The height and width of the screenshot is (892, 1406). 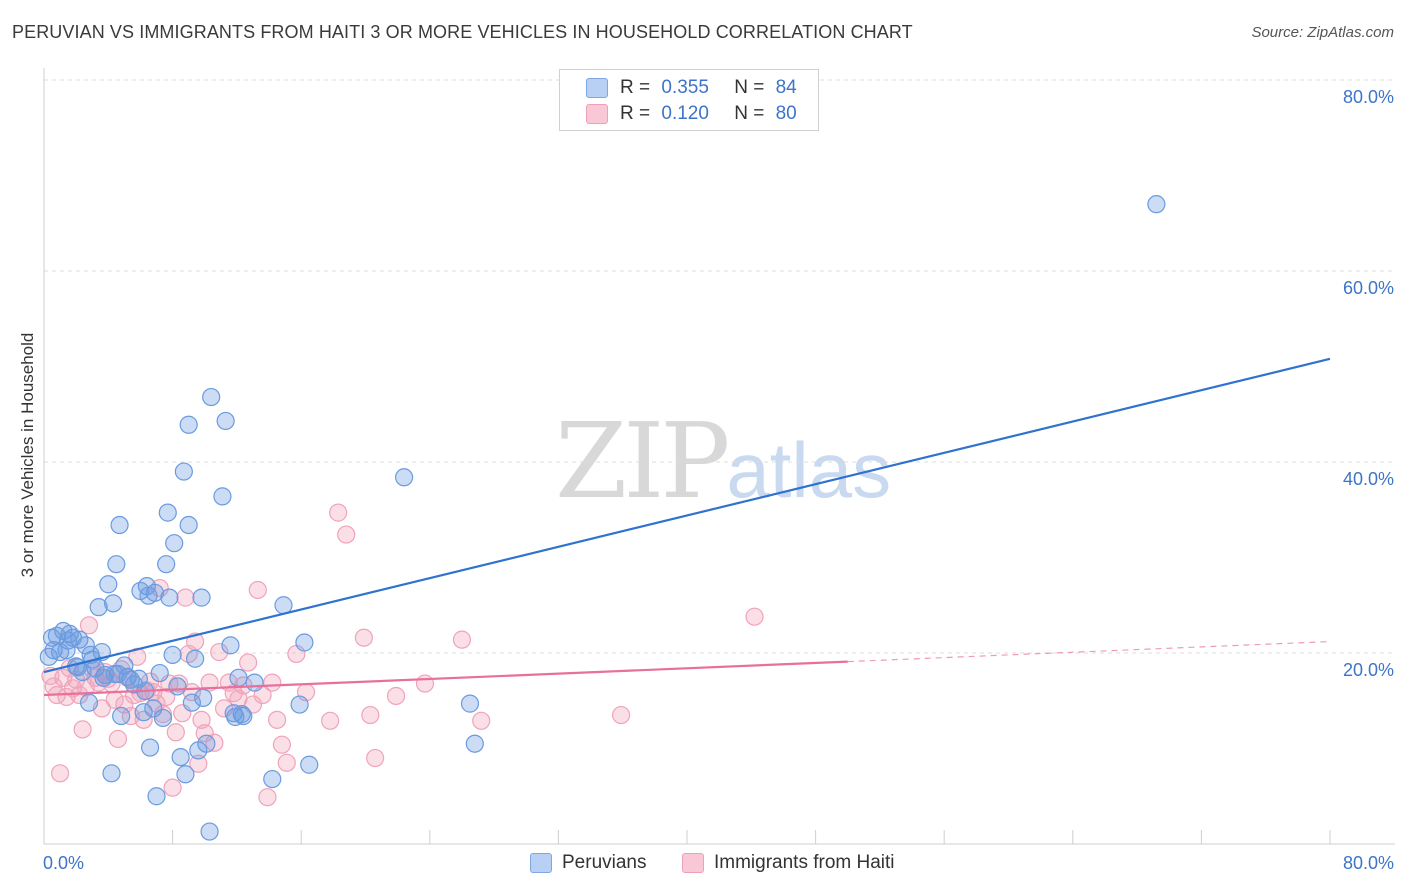 What do you see at coordinates (689, 100) in the screenshot?
I see `stats-legend: R = 0.355 N = 84 R = 0.120 N = 80` at bounding box center [689, 100].